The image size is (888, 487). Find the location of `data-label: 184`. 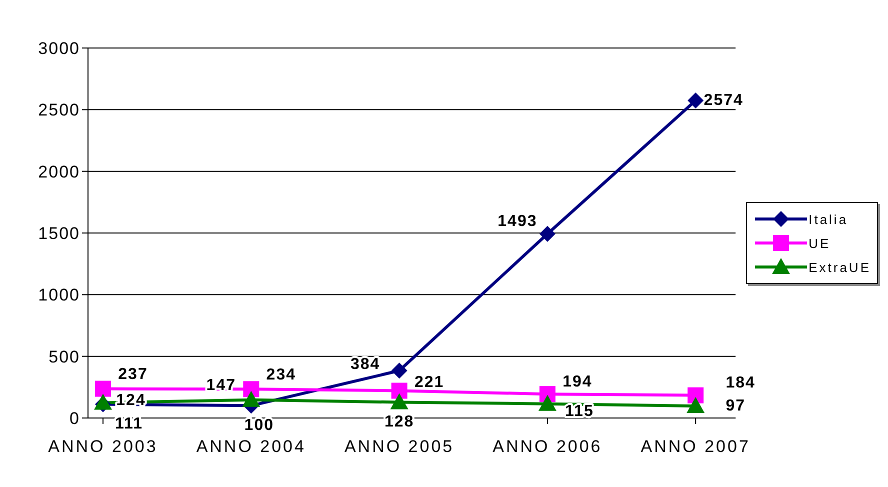

data-label: 184 is located at coordinates (741, 383).